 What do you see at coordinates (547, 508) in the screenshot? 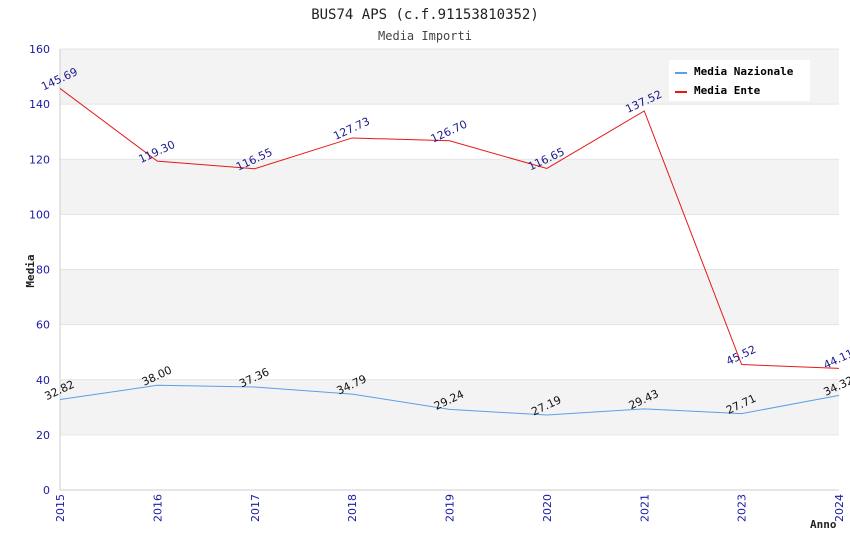
I see `x-tick-label: 2020` at bounding box center [547, 508].